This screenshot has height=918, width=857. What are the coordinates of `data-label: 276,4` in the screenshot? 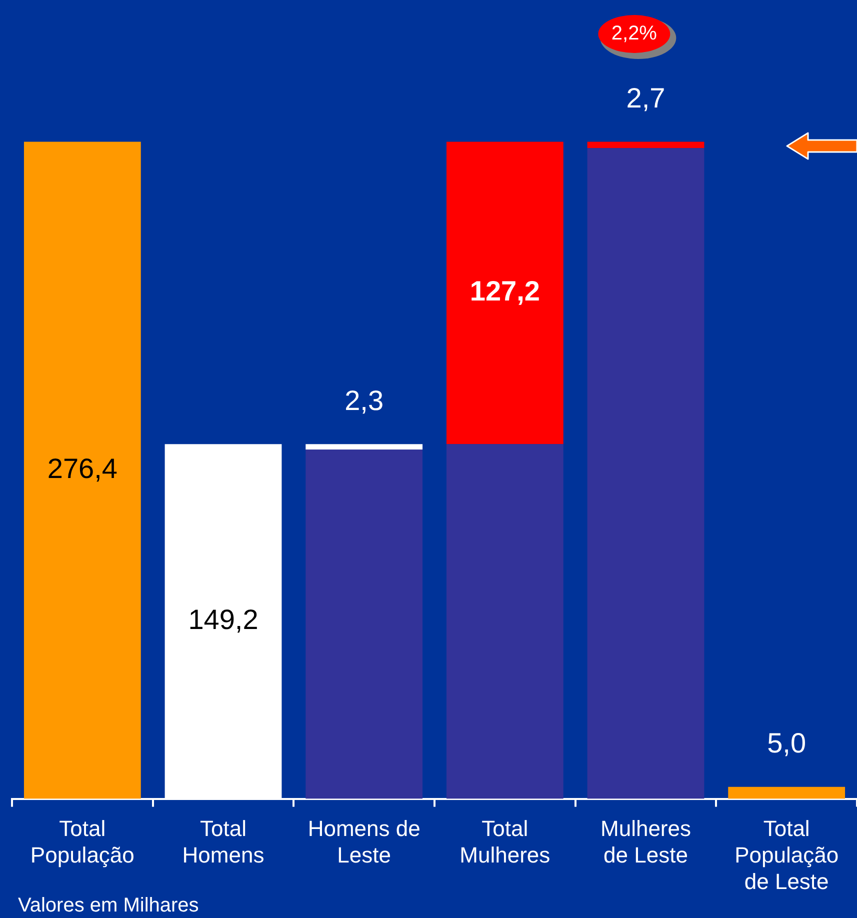 It's located at (82, 468).